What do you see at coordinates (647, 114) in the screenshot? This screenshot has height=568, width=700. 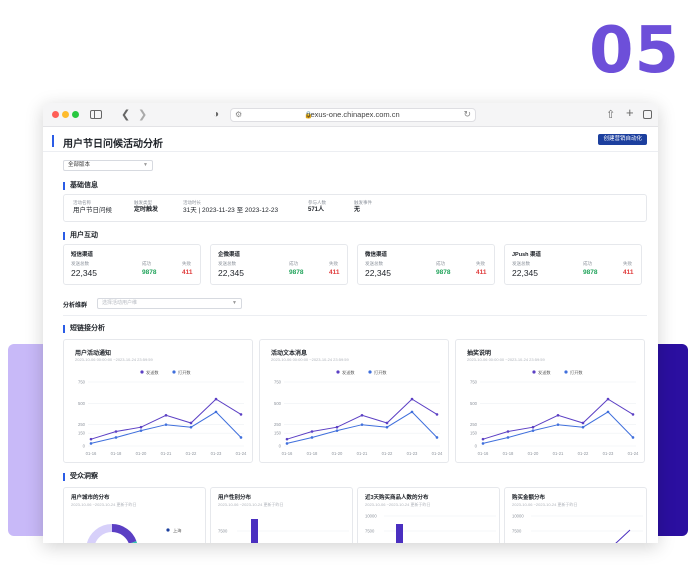 I see `tab-overview-icon` at bounding box center [647, 114].